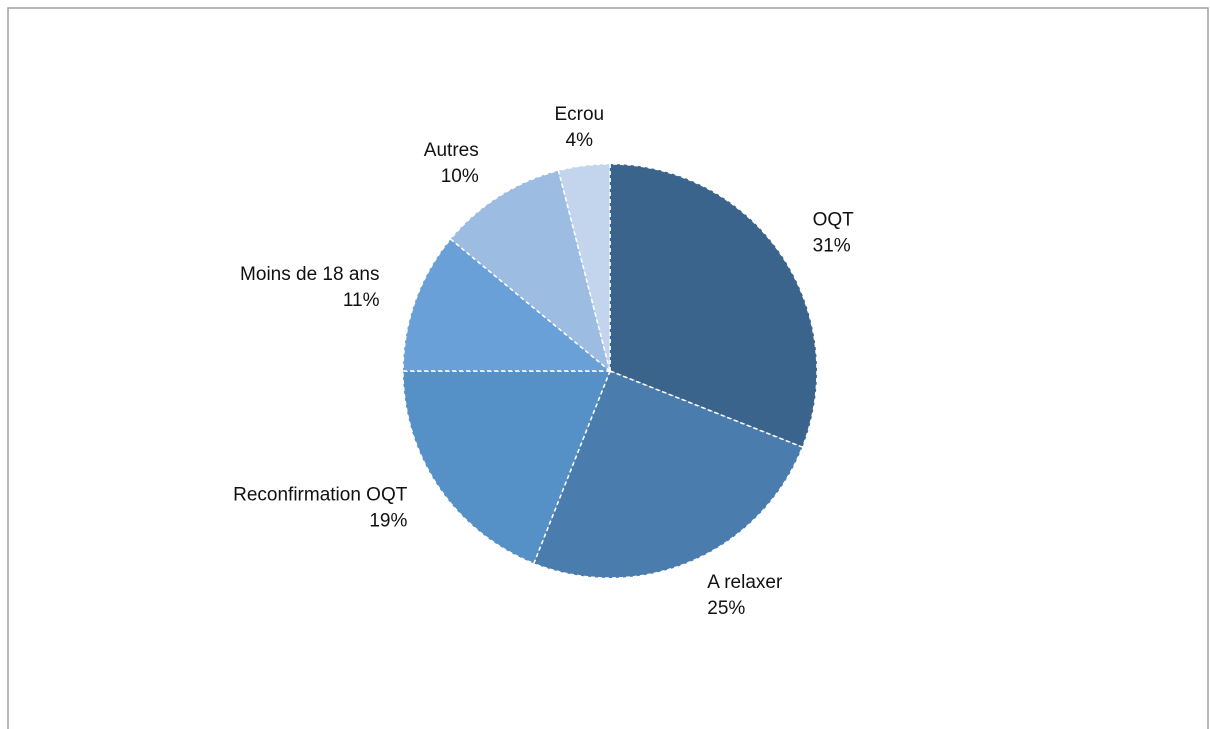 The height and width of the screenshot is (729, 1210). What do you see at coordinates (460, 176) in the screenshot?
I see `slice-value-label: 10%` at bounding box center [460, 176].